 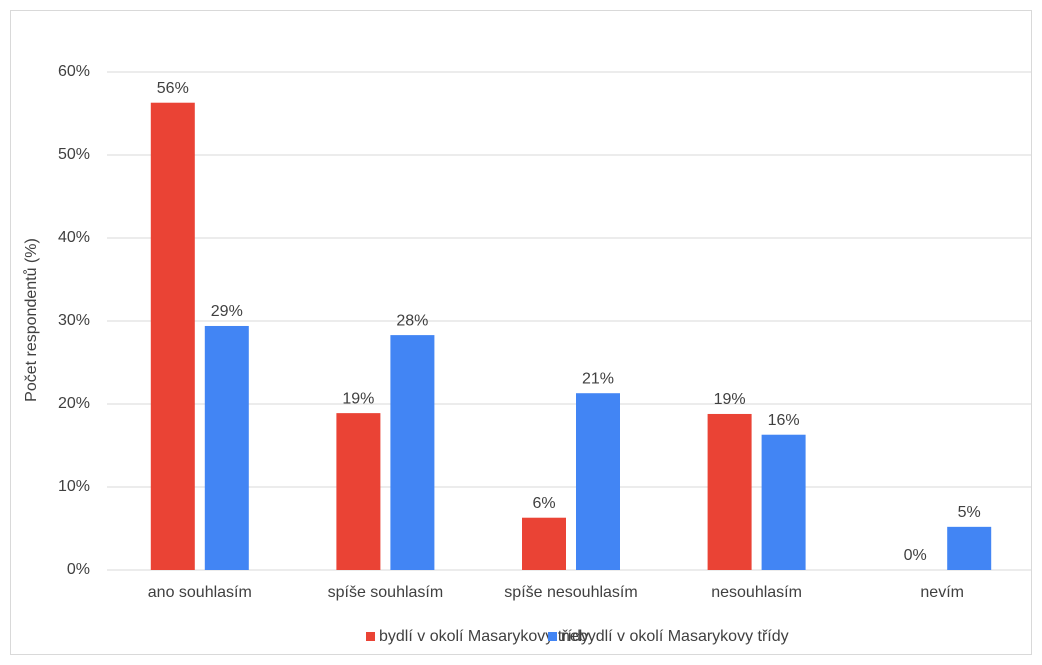 I want to click on data-label: 56%, so click(x=173, y=88).